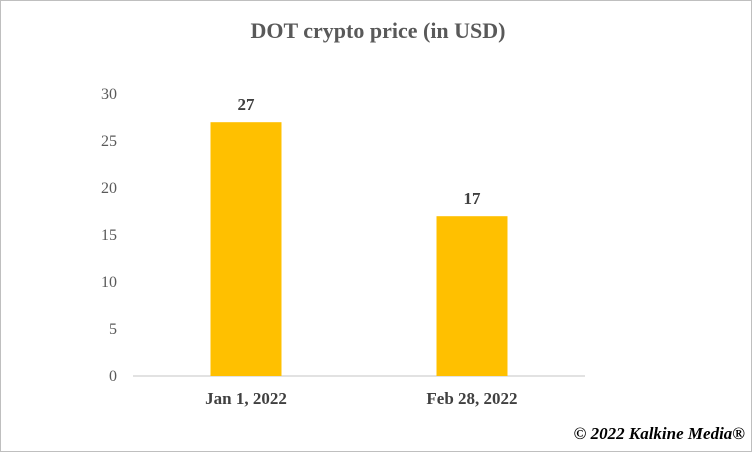 The width and height of the screenshot is (752, 452). What do you see at coordinates (473, 198) in the screenshot?
I see `data-label: 17` at bounding box center [473, 198].